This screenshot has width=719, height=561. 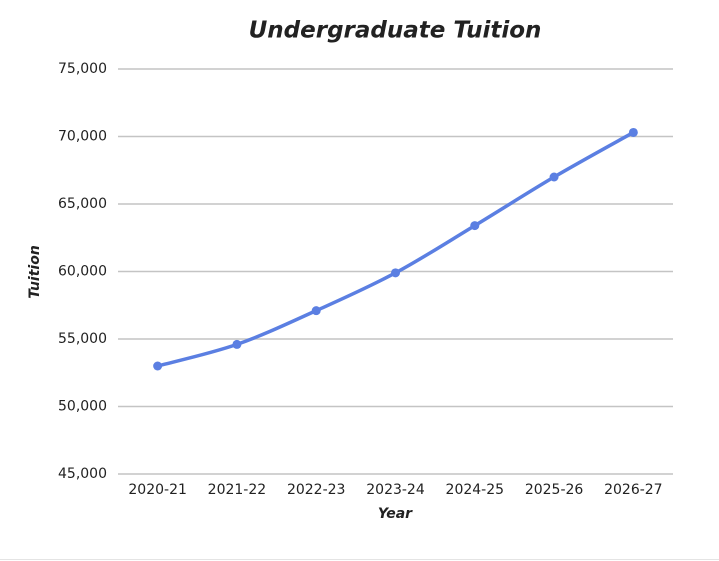 I want to click on x-tick-label: 2021-22, so click(x=237, y=490).